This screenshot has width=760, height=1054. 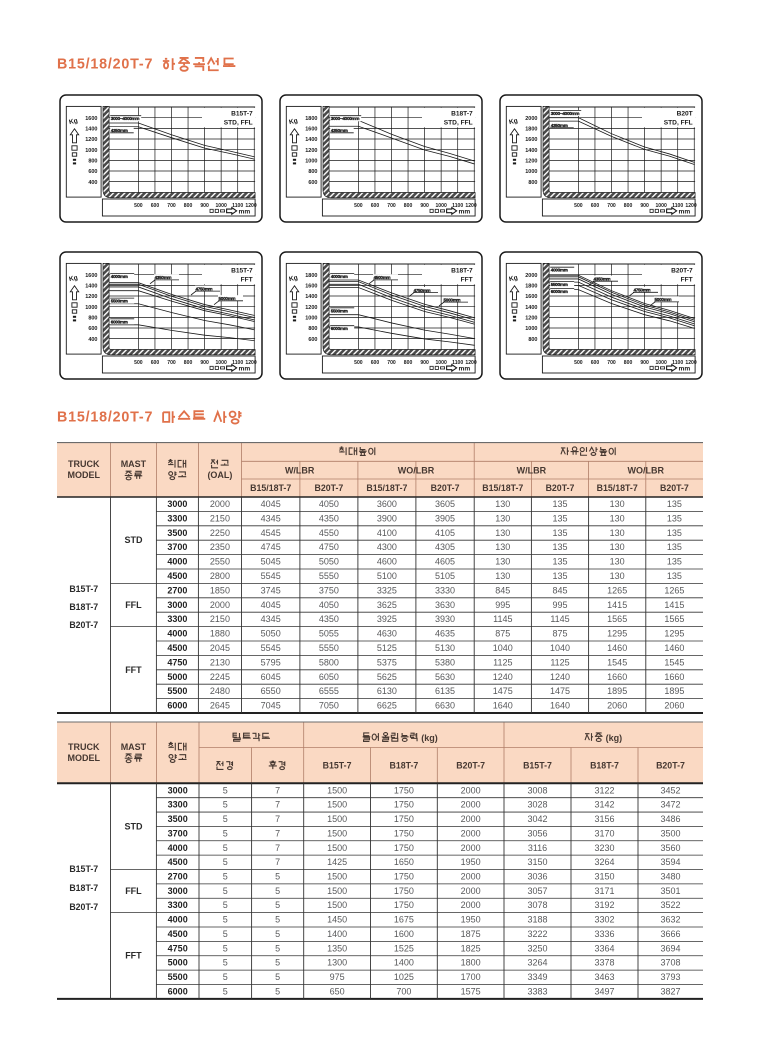 I want to click on svg-text: 1850, so click(x=220, y=590).